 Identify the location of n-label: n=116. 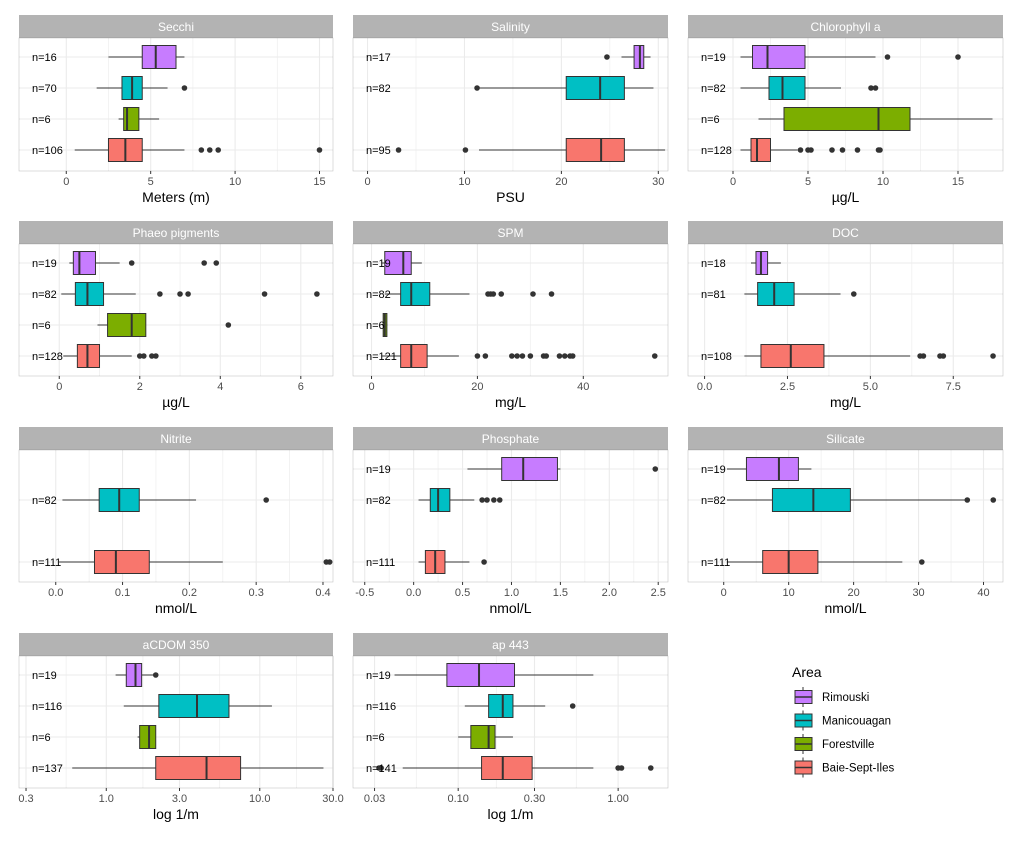
(47, 707).